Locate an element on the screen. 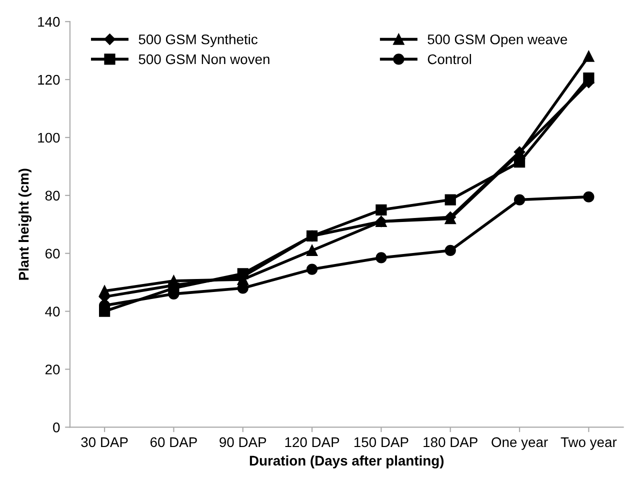 This screenshot has height=480, width=636. legend-label: Control is located at coordinates (450, 59).